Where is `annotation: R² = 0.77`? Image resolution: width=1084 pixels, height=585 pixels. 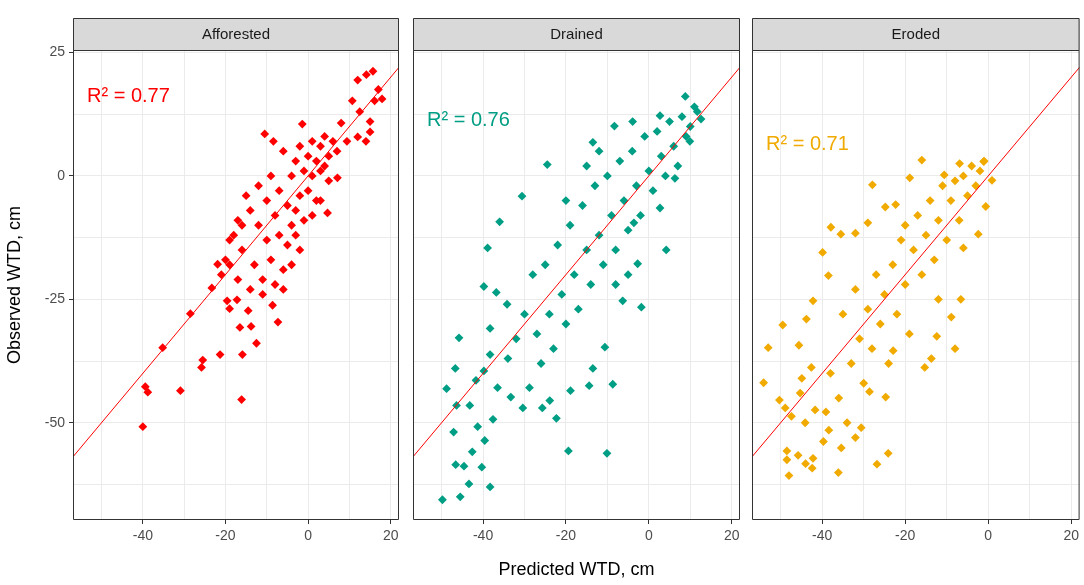 annotation: R² = 0.77 is located at coordinates (128, 95).